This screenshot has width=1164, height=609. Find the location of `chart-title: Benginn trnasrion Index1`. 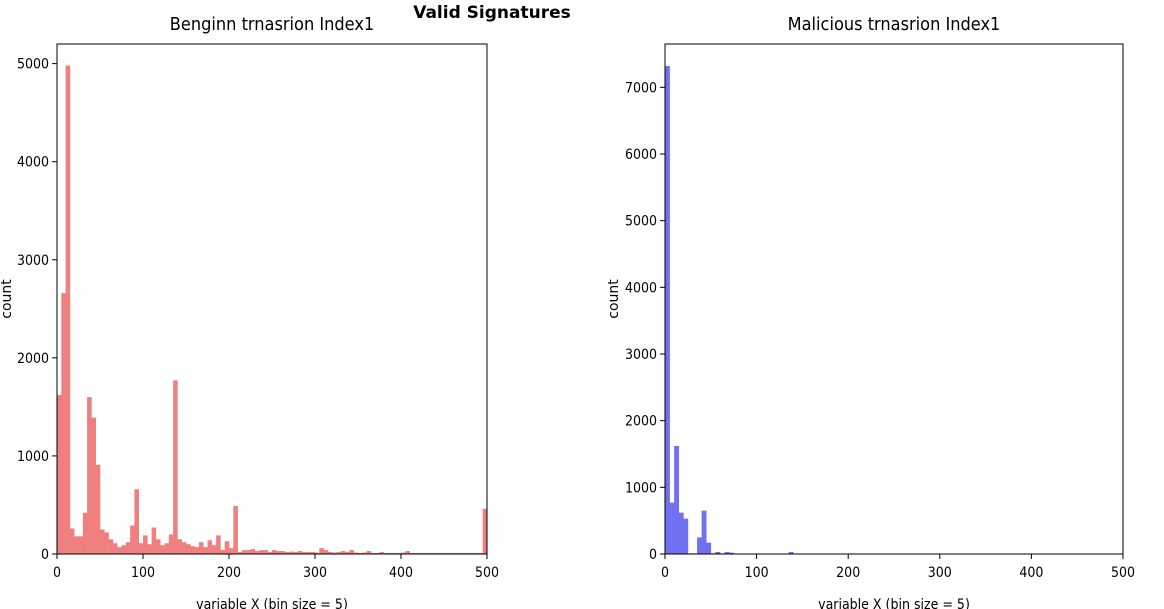

chart-title: Benginn trnasrion Index1 is located at coordinates (272, 24).